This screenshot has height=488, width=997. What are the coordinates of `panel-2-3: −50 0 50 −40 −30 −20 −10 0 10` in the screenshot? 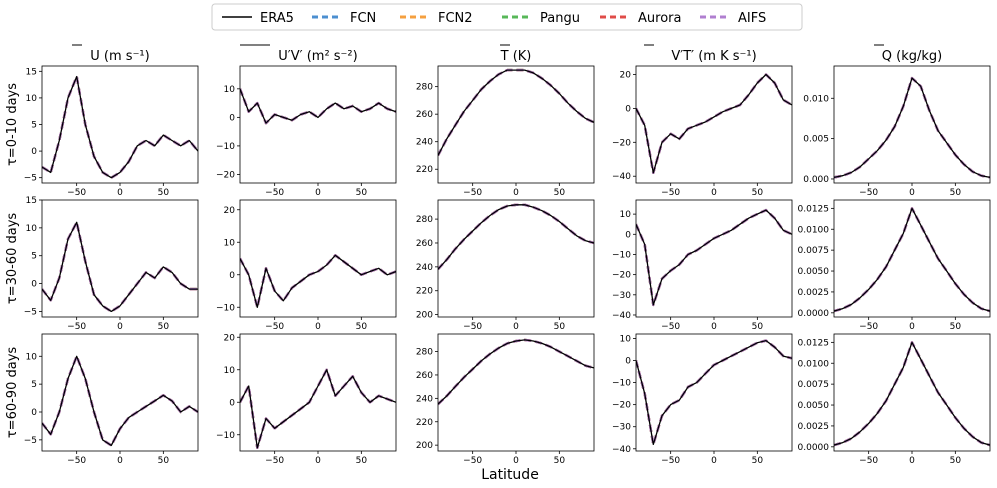 It's located at (702, 399).